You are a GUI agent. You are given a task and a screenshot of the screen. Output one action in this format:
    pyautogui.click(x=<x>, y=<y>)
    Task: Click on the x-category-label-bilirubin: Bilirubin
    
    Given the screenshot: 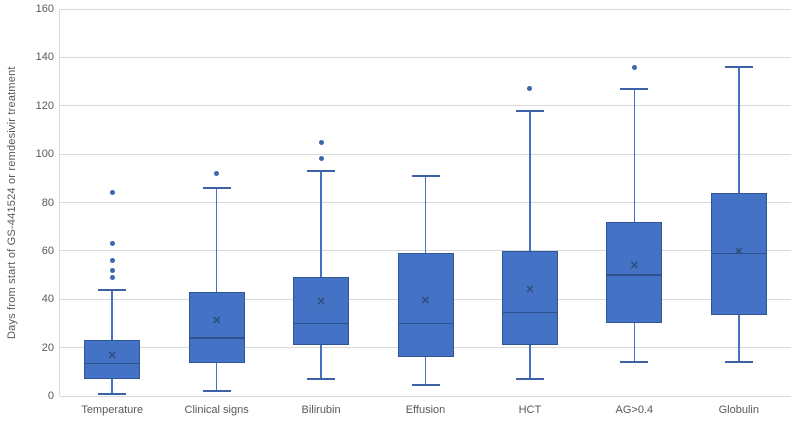 What is the action you would take?
    pyautogui.click(x=321, y=410)
    